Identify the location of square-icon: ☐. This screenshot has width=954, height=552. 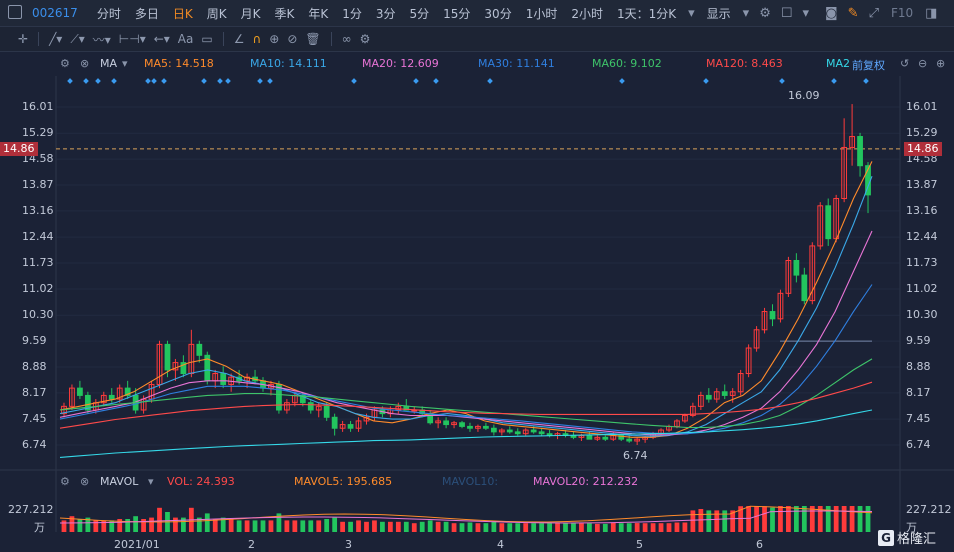
(786, 13).